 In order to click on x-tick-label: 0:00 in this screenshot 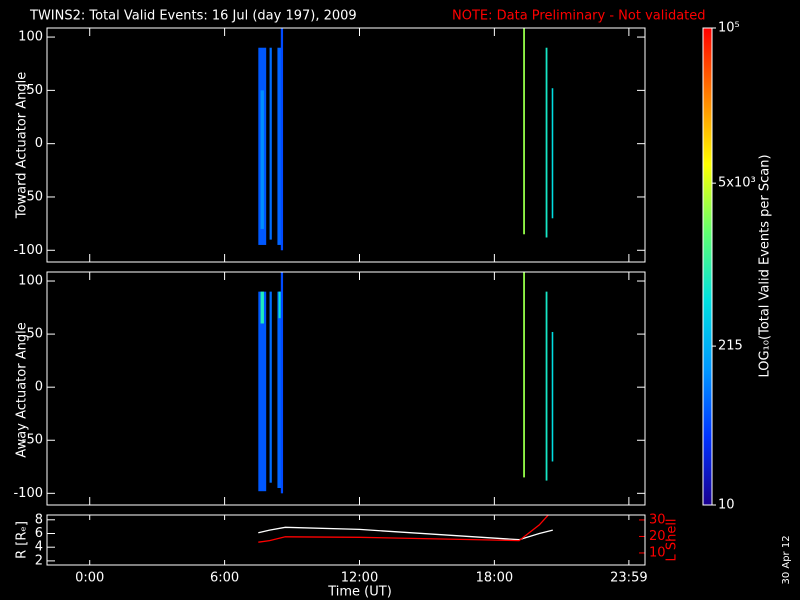, I will do `click(89, 578)`.